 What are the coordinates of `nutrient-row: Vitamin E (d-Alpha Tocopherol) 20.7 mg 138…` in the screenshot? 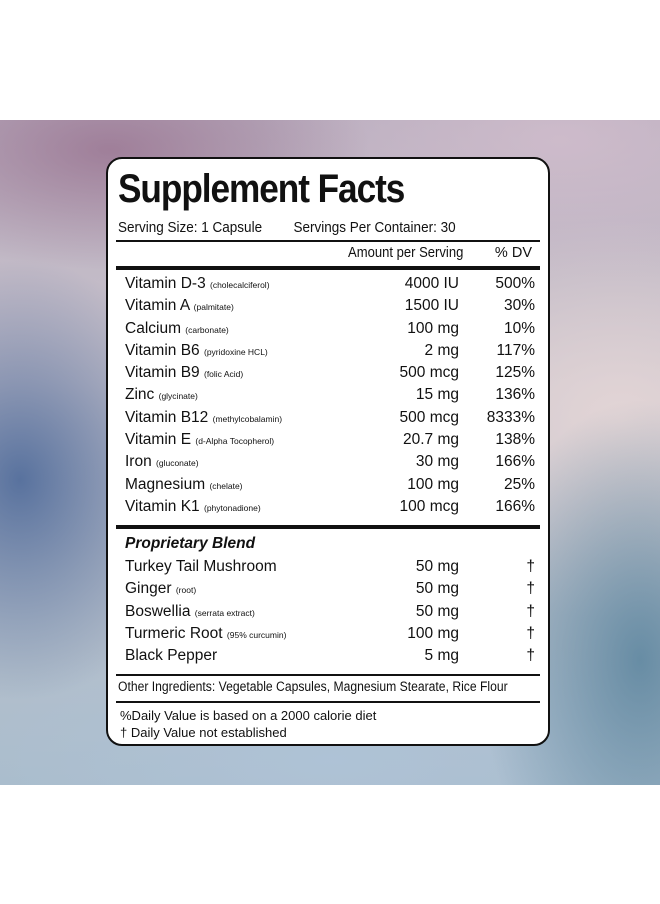 It's located at (332, 440).